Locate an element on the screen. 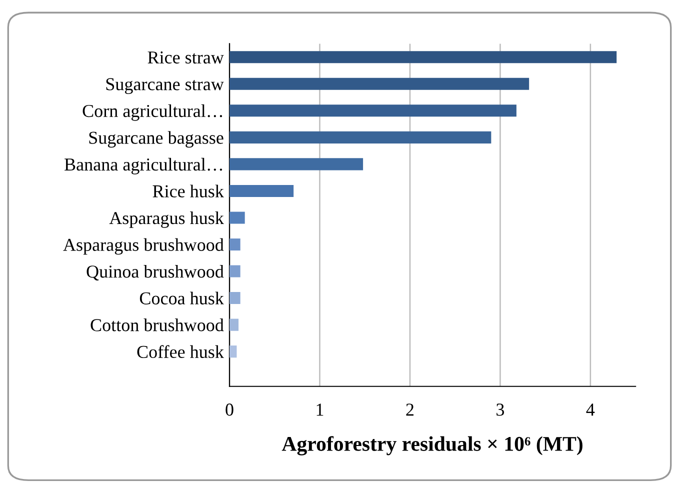 This screenshot has width=679, height=486. y-tick-label: Quinoa brushwood is located at coordinates (155, 272).